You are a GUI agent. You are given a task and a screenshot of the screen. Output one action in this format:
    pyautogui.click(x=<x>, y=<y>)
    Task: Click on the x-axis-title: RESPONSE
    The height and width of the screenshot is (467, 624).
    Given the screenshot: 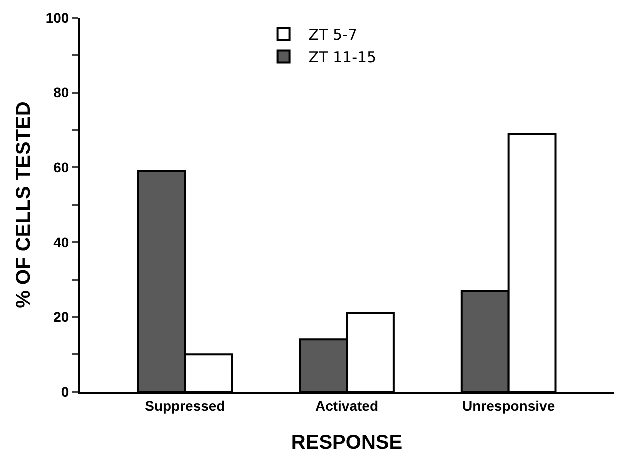 What is the action you would take?
    pyautogui.click(x=347, y=443)
    